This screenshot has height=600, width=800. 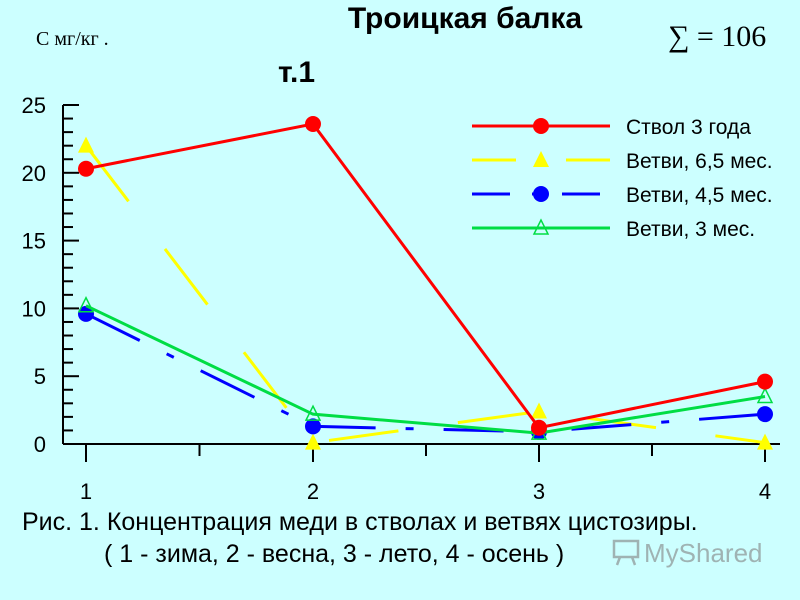 What do you see at coordinates (626, 552) in the screenshot?
I see `presentation-board-icon` at bounding box center [626, 552].